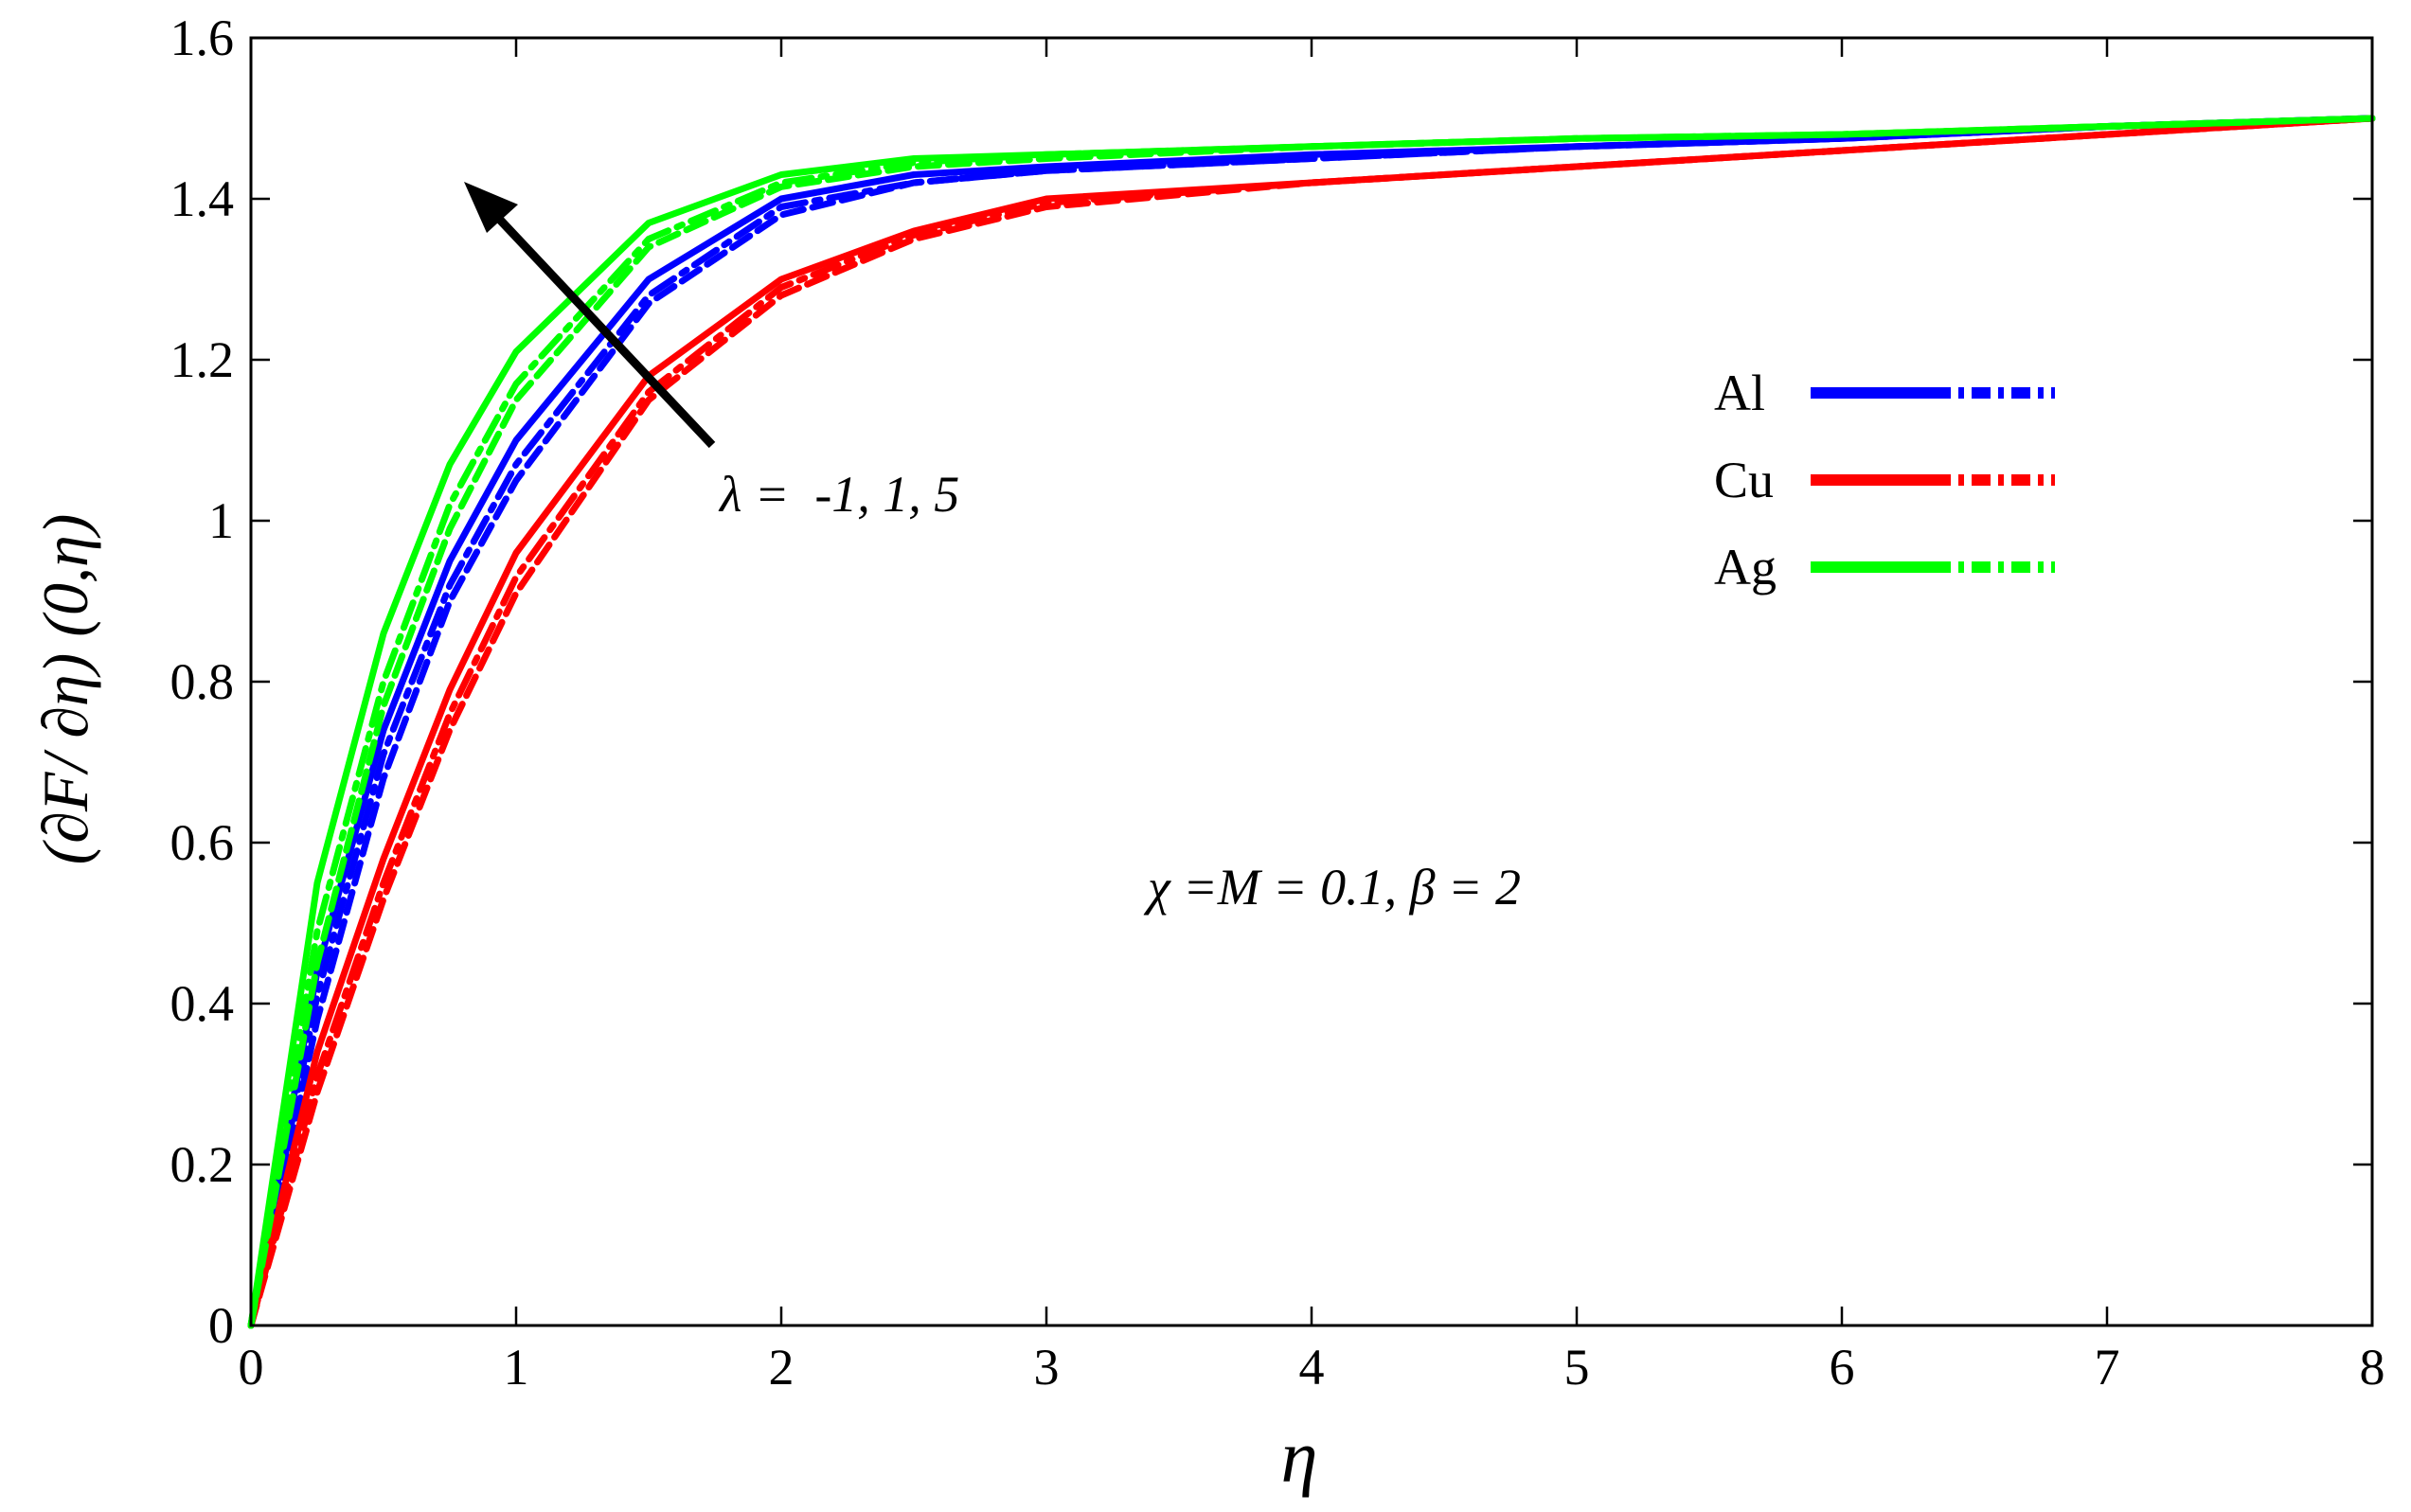 The width and height of the screenshot is (2411, 1512). I want to click on x-tick-label: 1, so click(516, 1367).